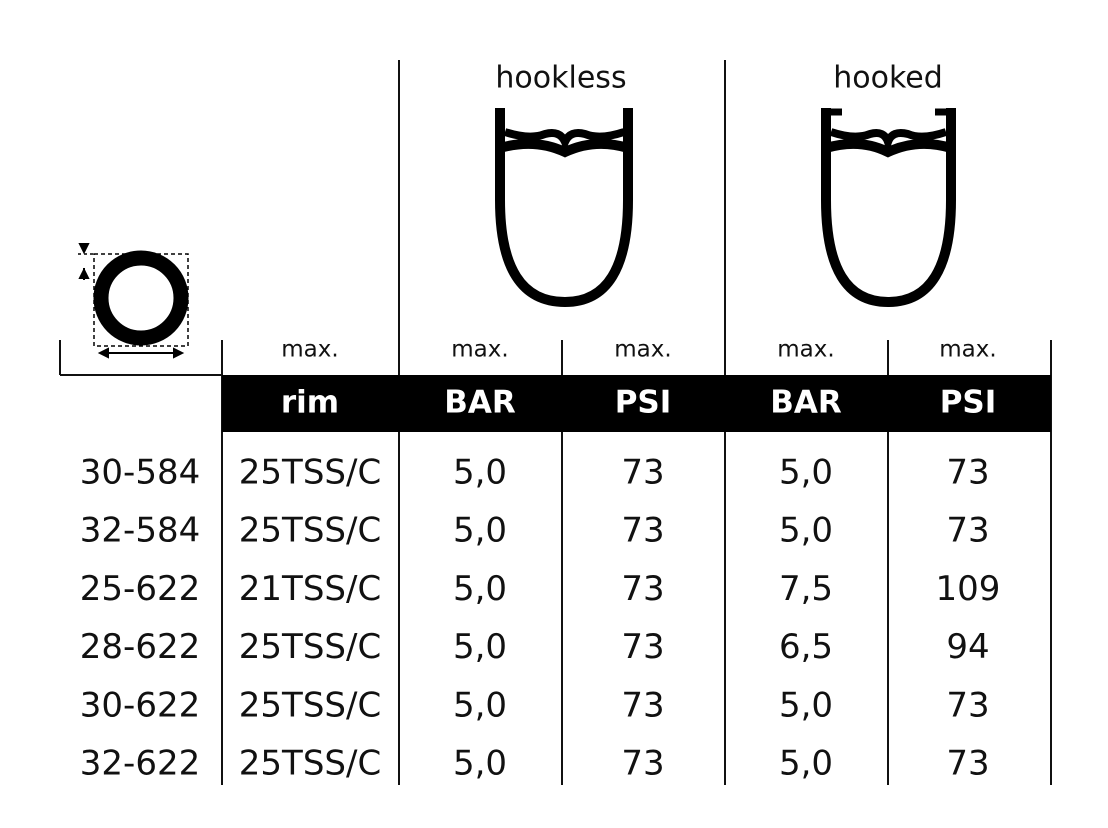 Image resolution: width=1108 pixels, height=828 pixels. Describe the element at coordinates (140, 647) in the screenshot. I see `cell: 28-622` at that location.